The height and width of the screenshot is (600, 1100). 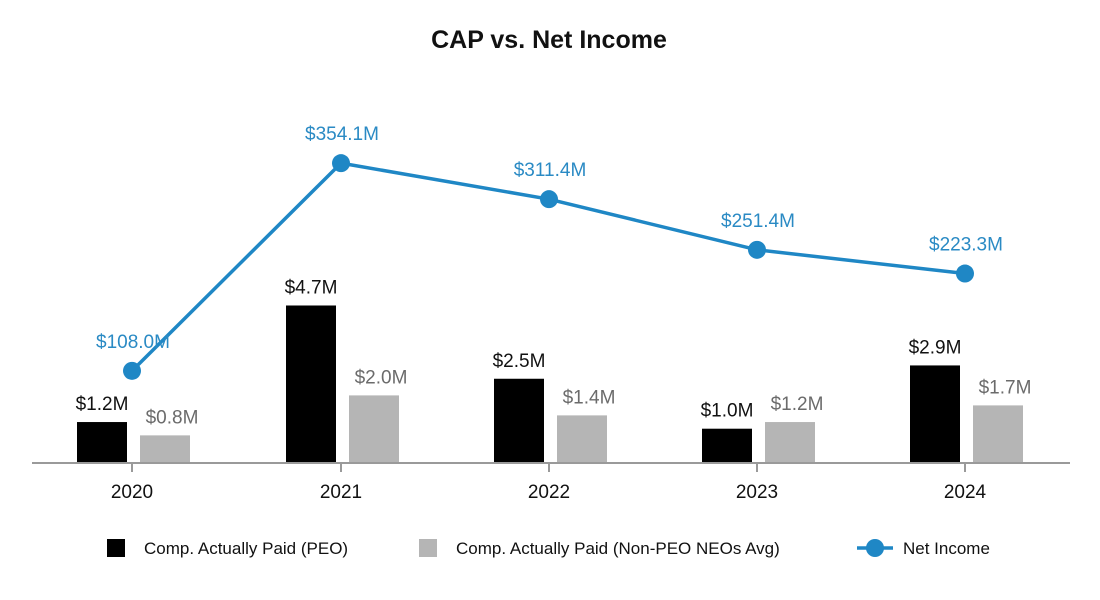 What do you see at coordinates (381, 377) in the screenshot?
I see `label-non-peo-2021: $2.0M` at bounding box center [381, 377].